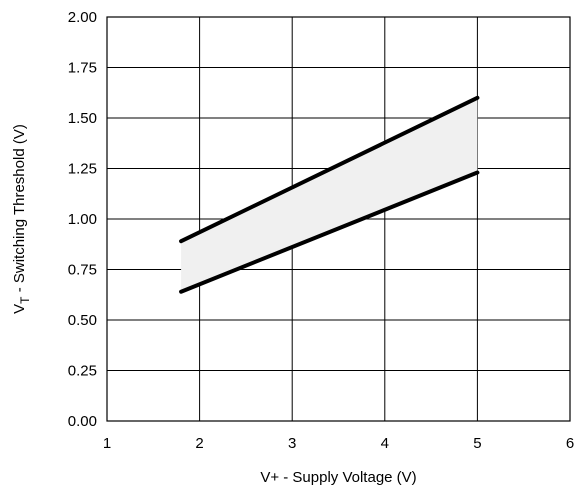 The image size is (577, 488). What do you see at coordinates (385, 443) in the screenshot?
I see `x-tick-label: 4` at bounding box center [385, 443].